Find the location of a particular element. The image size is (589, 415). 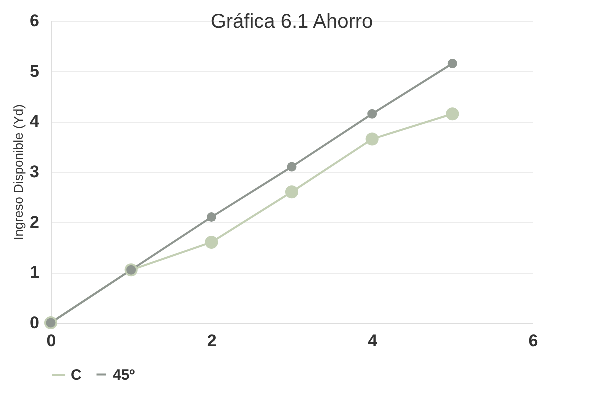

y-tick-label: 4 is located at coordinates (35, 122).